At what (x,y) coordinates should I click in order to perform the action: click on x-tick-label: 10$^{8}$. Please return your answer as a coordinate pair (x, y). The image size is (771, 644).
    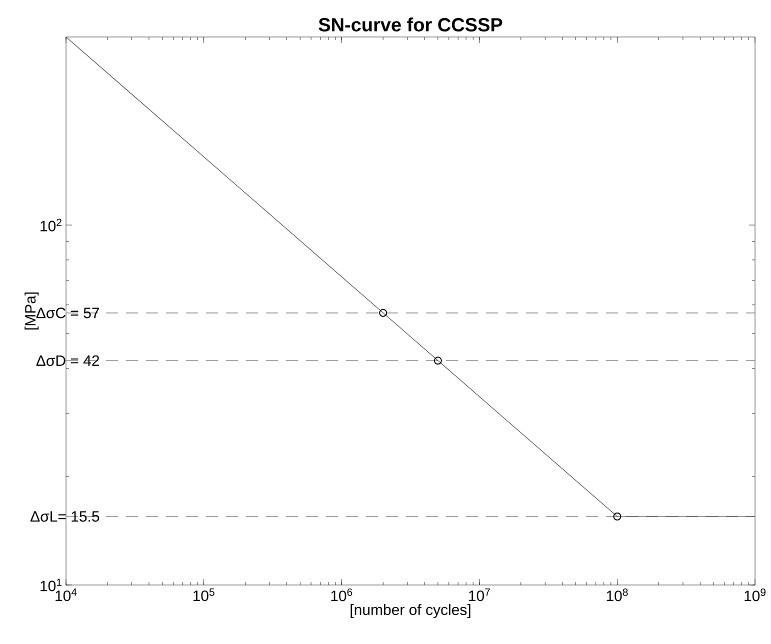
    Looking at the image, I should click on (617, 595).